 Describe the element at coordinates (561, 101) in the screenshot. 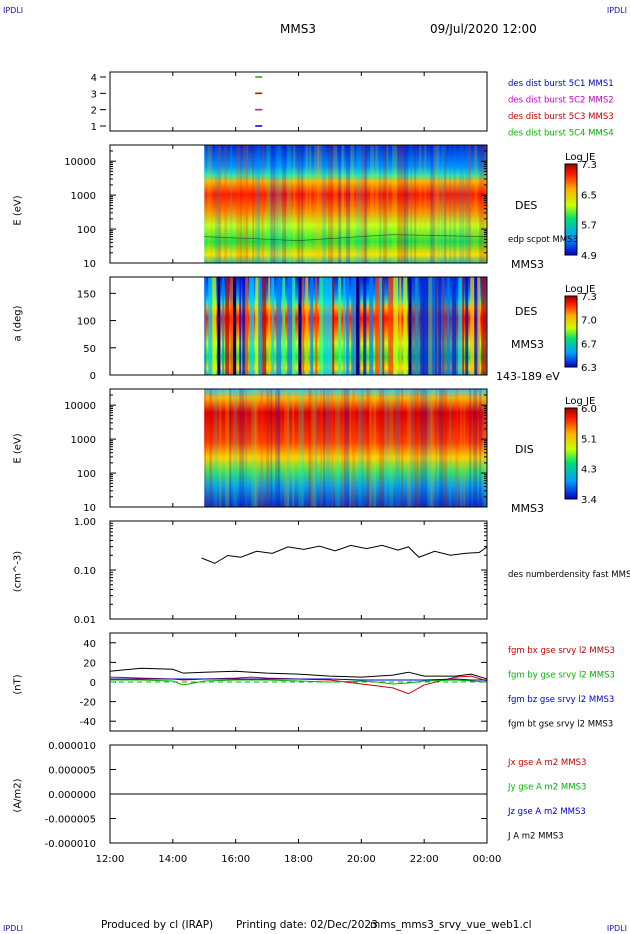

I see `availability-legend-entry: des dist burst 5C2 MMS2` at that location.